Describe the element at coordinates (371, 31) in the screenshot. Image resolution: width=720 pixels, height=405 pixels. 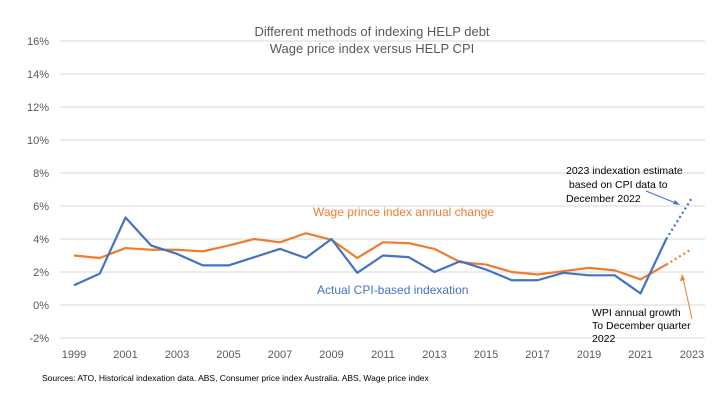
I see `chart-title: Different methods of indexing HELP debt` at that location.